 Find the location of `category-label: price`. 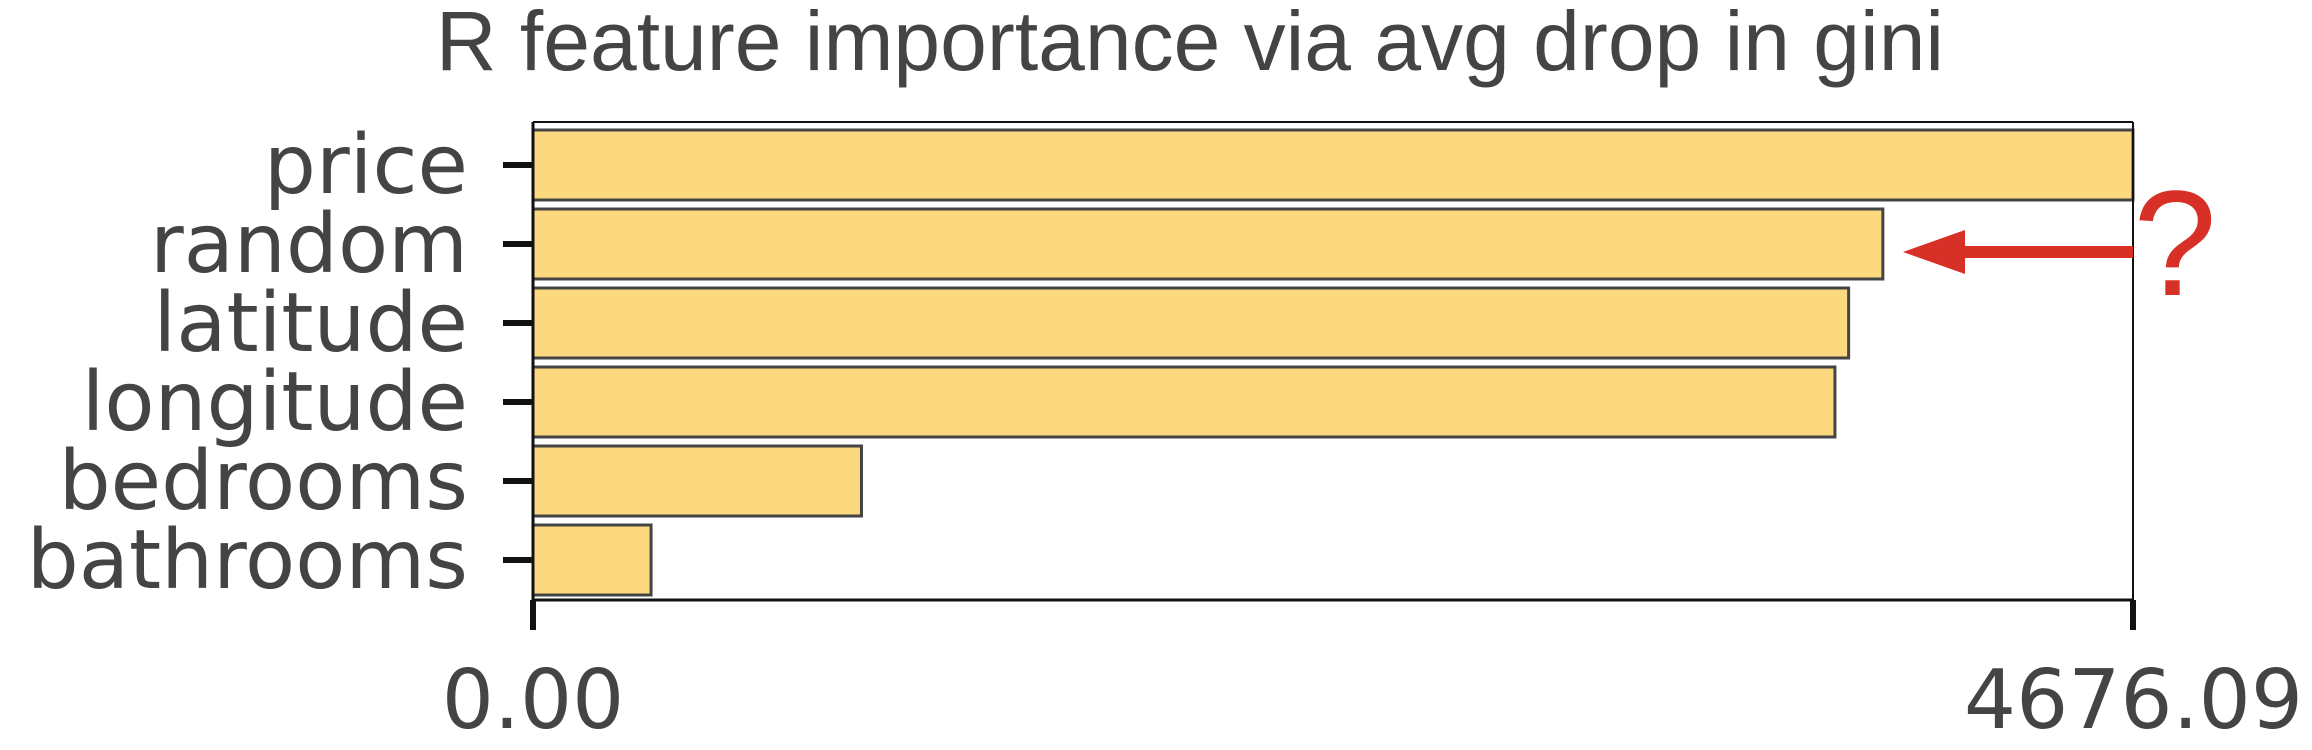

category-label: price is located at coordinates (366, 165).